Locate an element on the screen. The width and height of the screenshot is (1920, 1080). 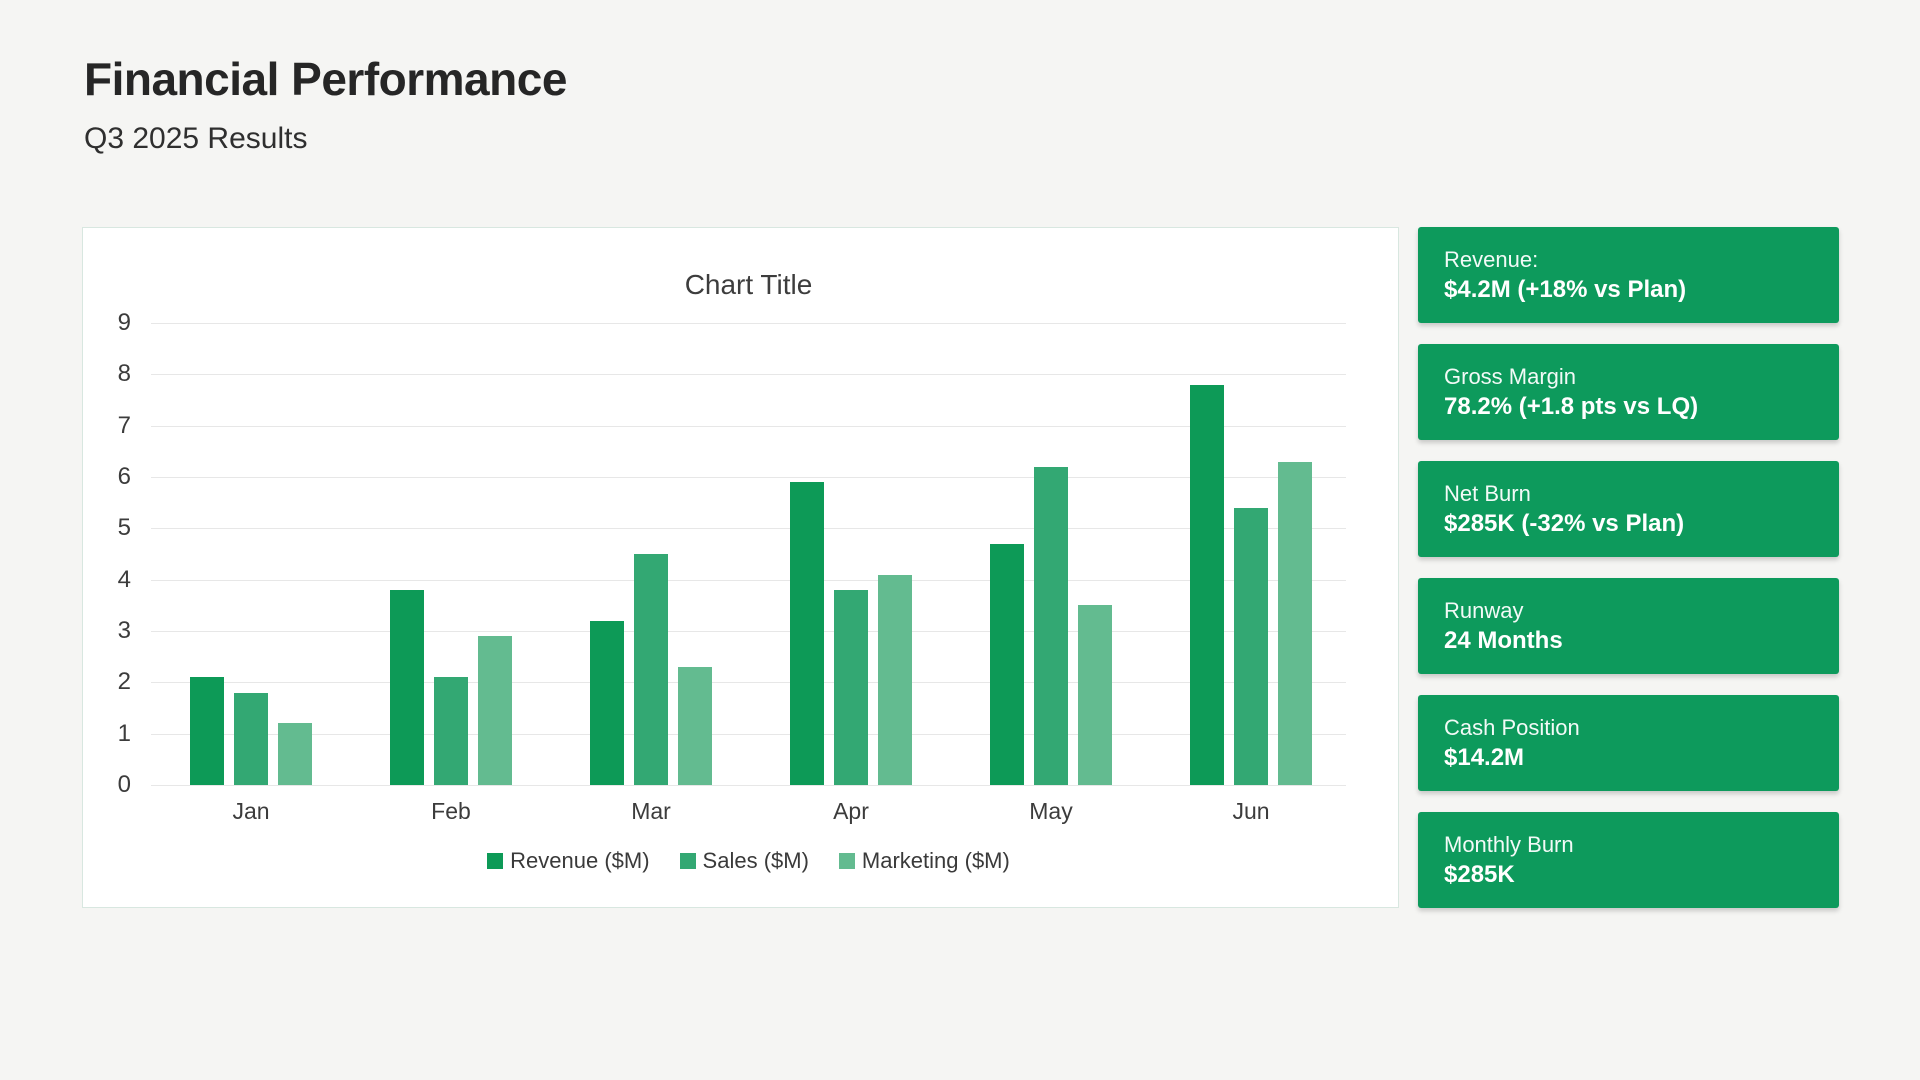
kpi-card-gross-margin: Gross Margin 78.2% (+1.8 pts vs LQ) is located at coordinates (1628, 392).